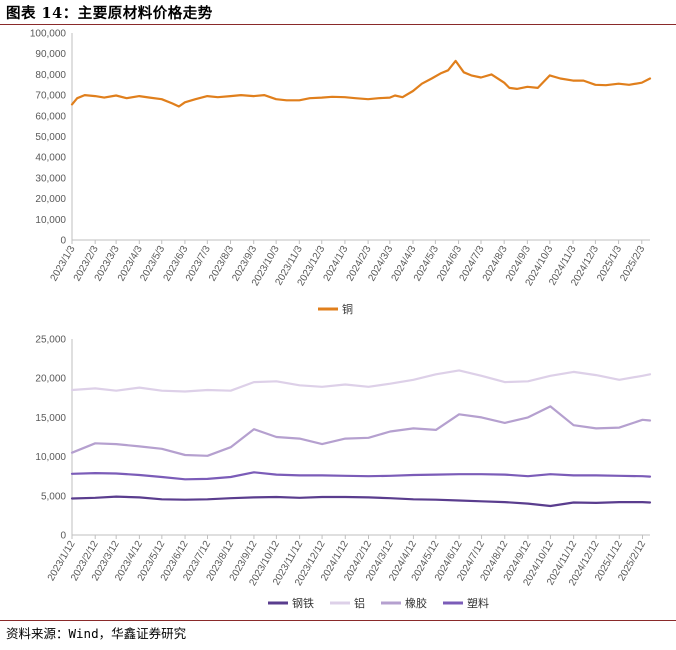 This screenshot has width=676, height=650. Describe the element at coordinates (50, 178) in the screenshot. I see `y-tick-label: 30,000` at that location.